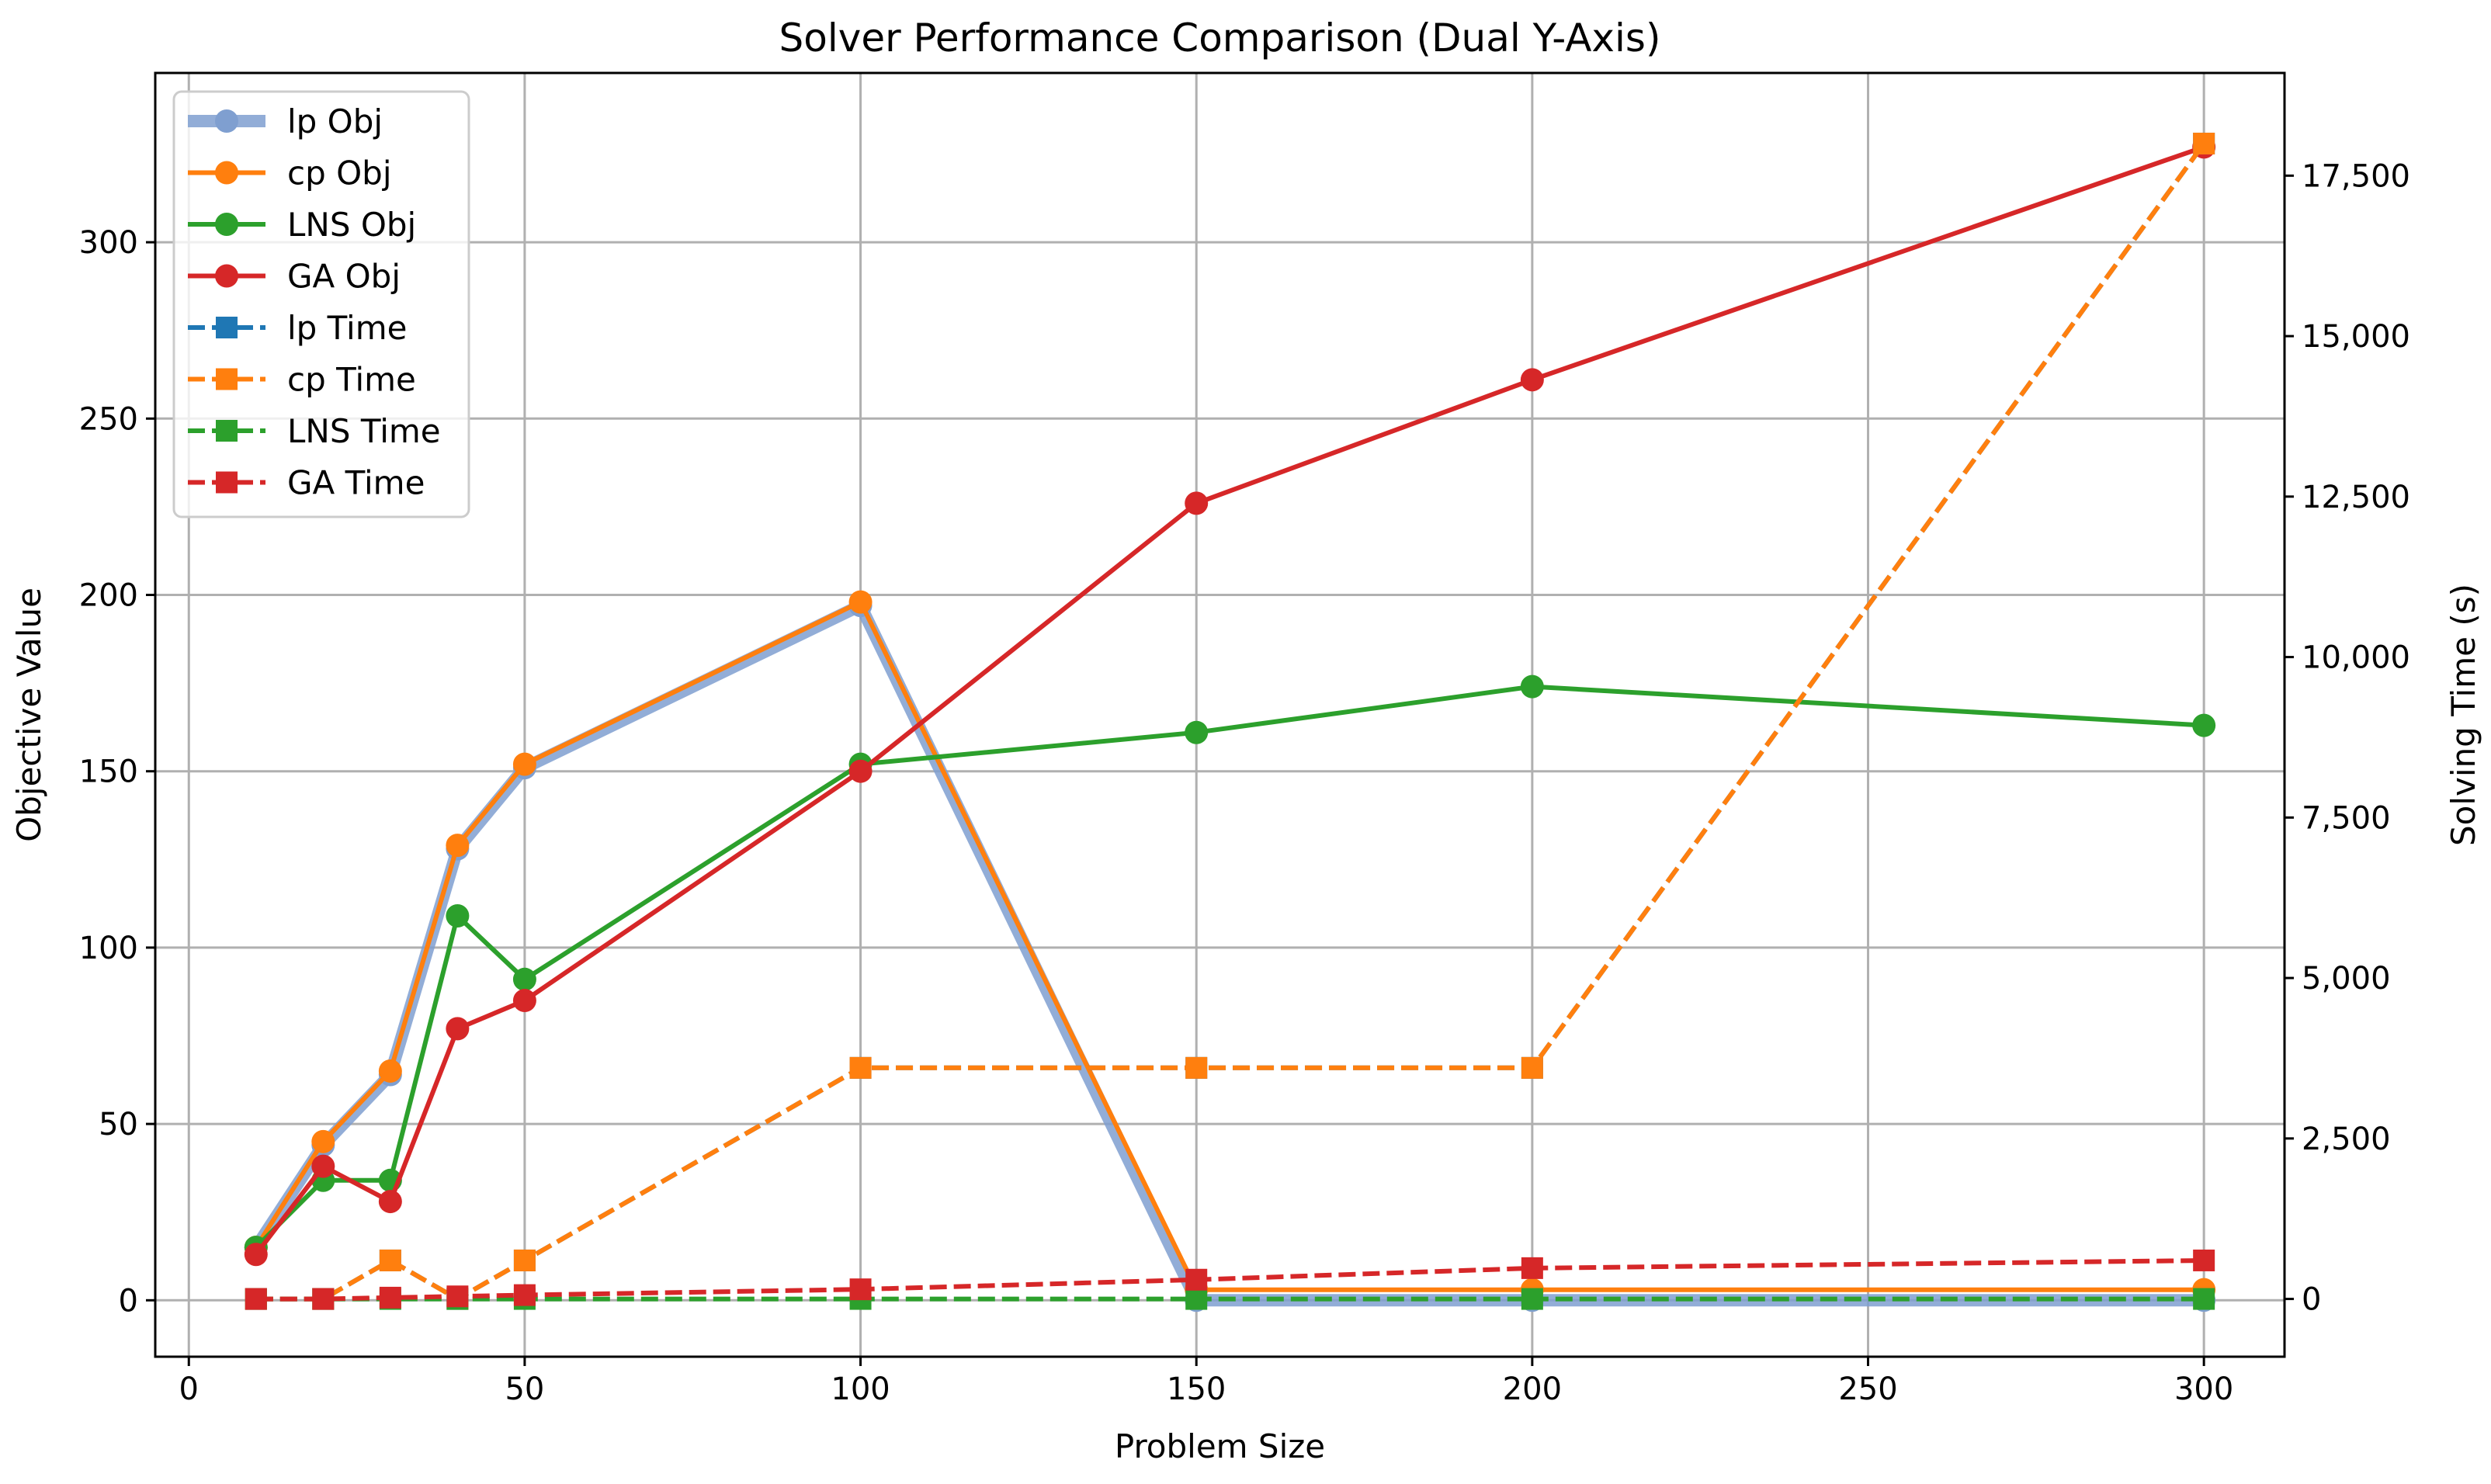 The height and width of the screenshot is (1484, 2491). What do you see at coordinates (108, 419) in the screenshot?
I see `y-tick-label: 250` at bounding box center [108, 419].